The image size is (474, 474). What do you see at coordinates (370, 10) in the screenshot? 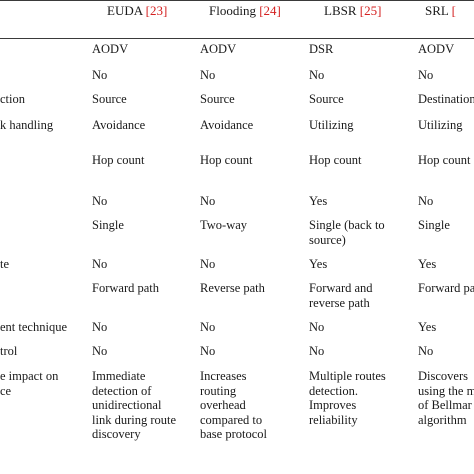
I see `header-lbsr-ref: [25]` at bounding box center [370, 10].